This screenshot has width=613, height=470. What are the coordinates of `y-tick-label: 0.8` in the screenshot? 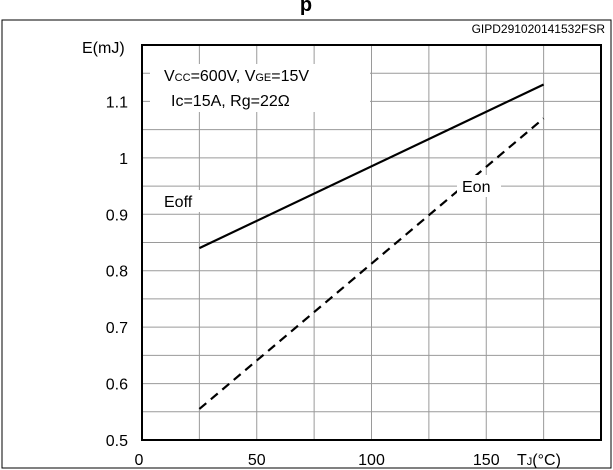 It's located at (117, 272).